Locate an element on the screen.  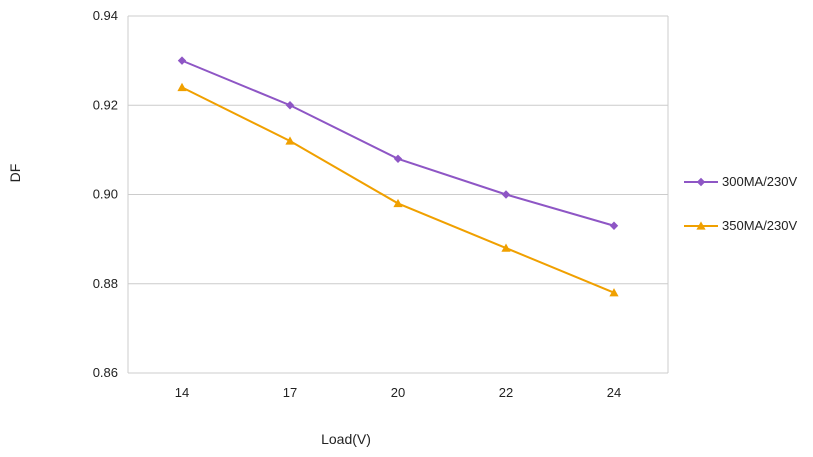
x-tick-label: 17 is located at coordinates (290, 392).